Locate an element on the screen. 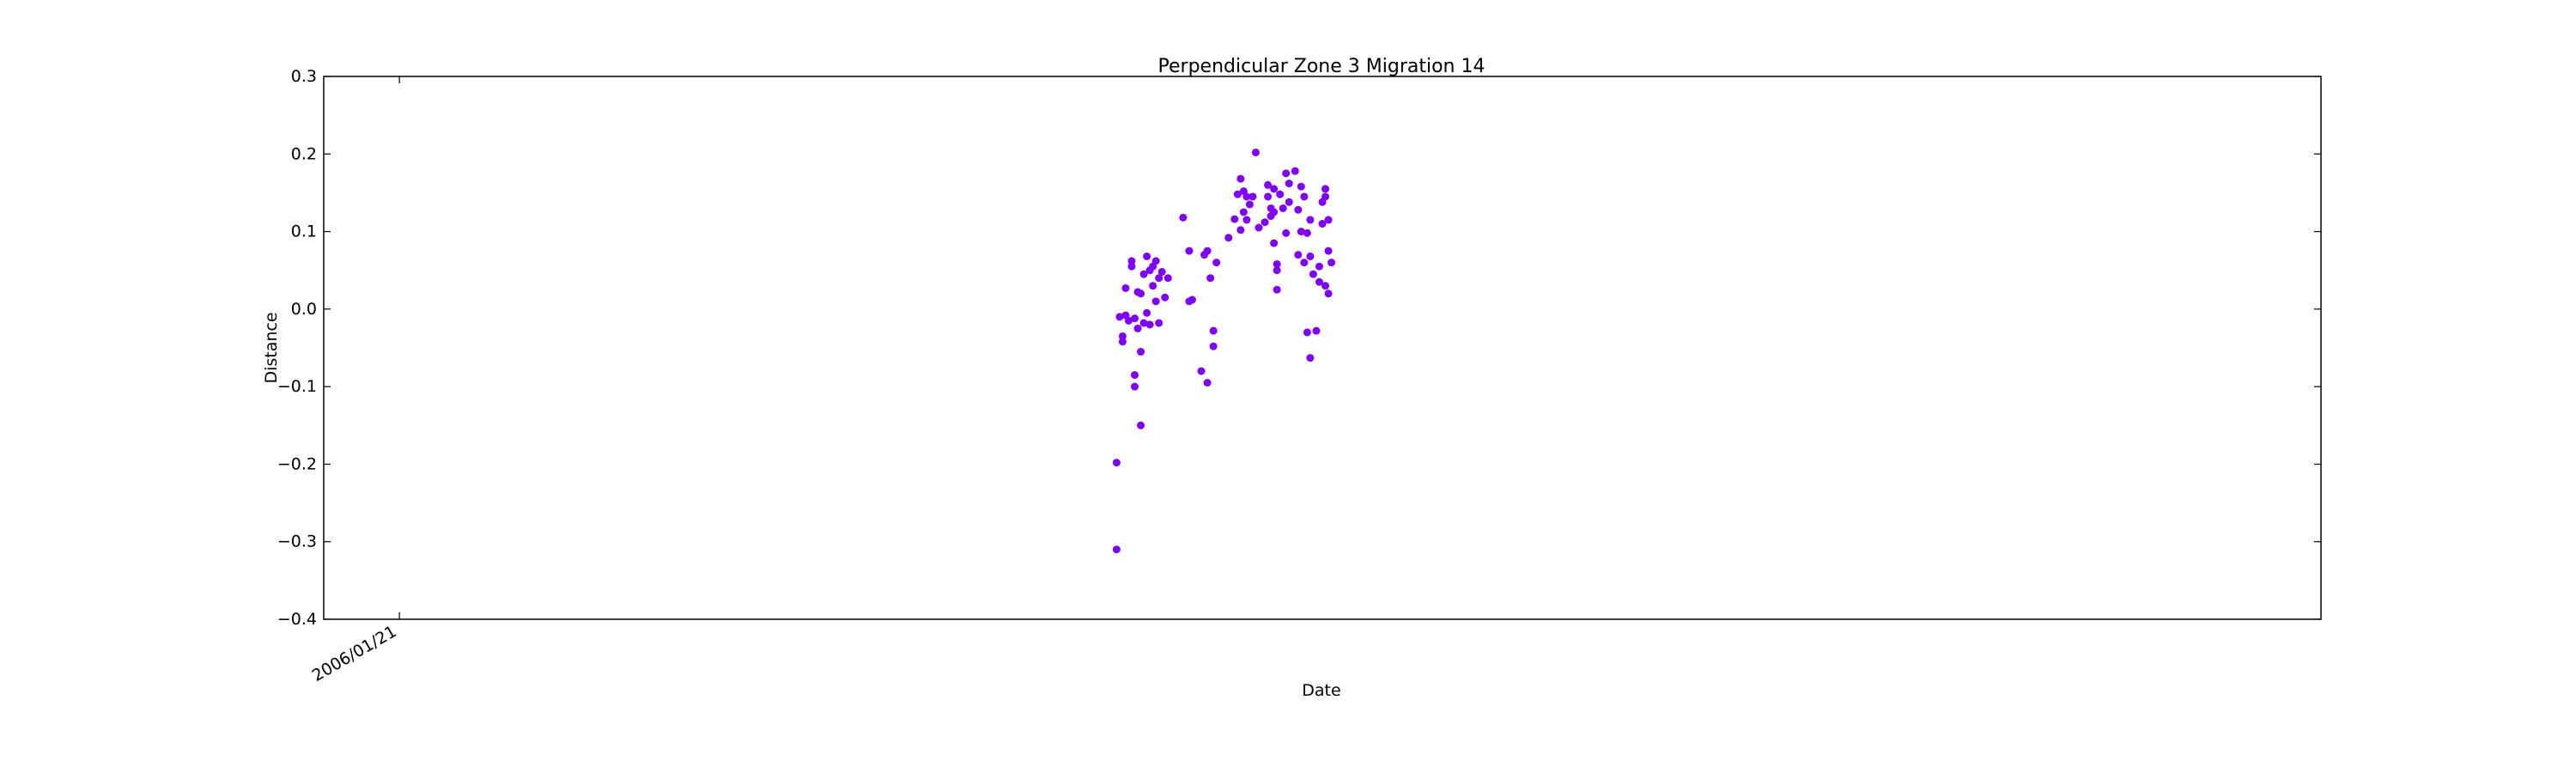 This screenshot has width=2576, height=773. y-tick-label: 0.2 is located at coordinates (304, 153).